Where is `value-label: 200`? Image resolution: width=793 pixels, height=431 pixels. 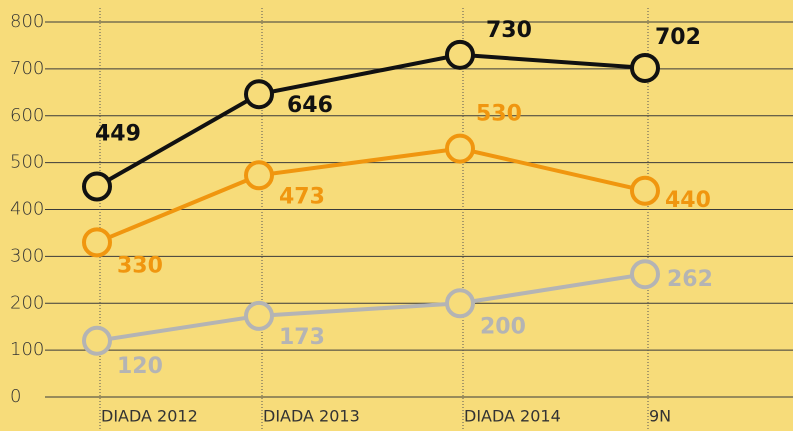 value-label: 200 is located at coordinates (503, 326).